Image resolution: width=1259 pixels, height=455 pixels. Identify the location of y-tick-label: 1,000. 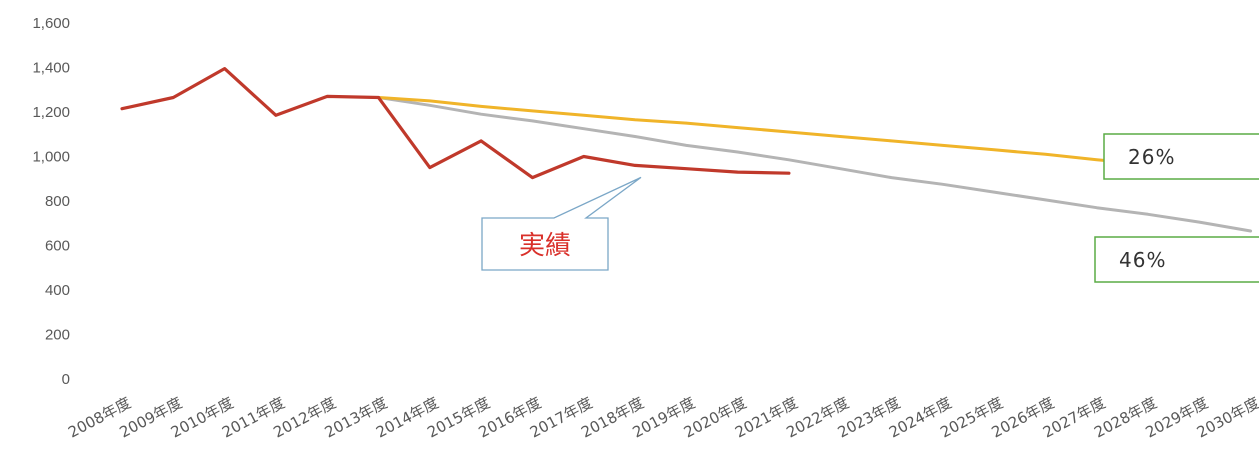
(51, 157).